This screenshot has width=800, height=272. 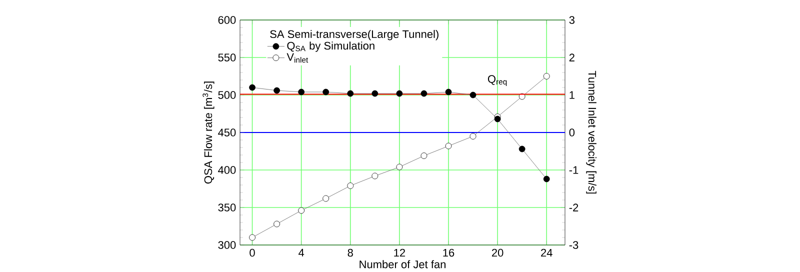 What do you see at coordinates (301, 252) in the screenshot?
I see `x-tick-label: 4` at bounding box center [301, 252].